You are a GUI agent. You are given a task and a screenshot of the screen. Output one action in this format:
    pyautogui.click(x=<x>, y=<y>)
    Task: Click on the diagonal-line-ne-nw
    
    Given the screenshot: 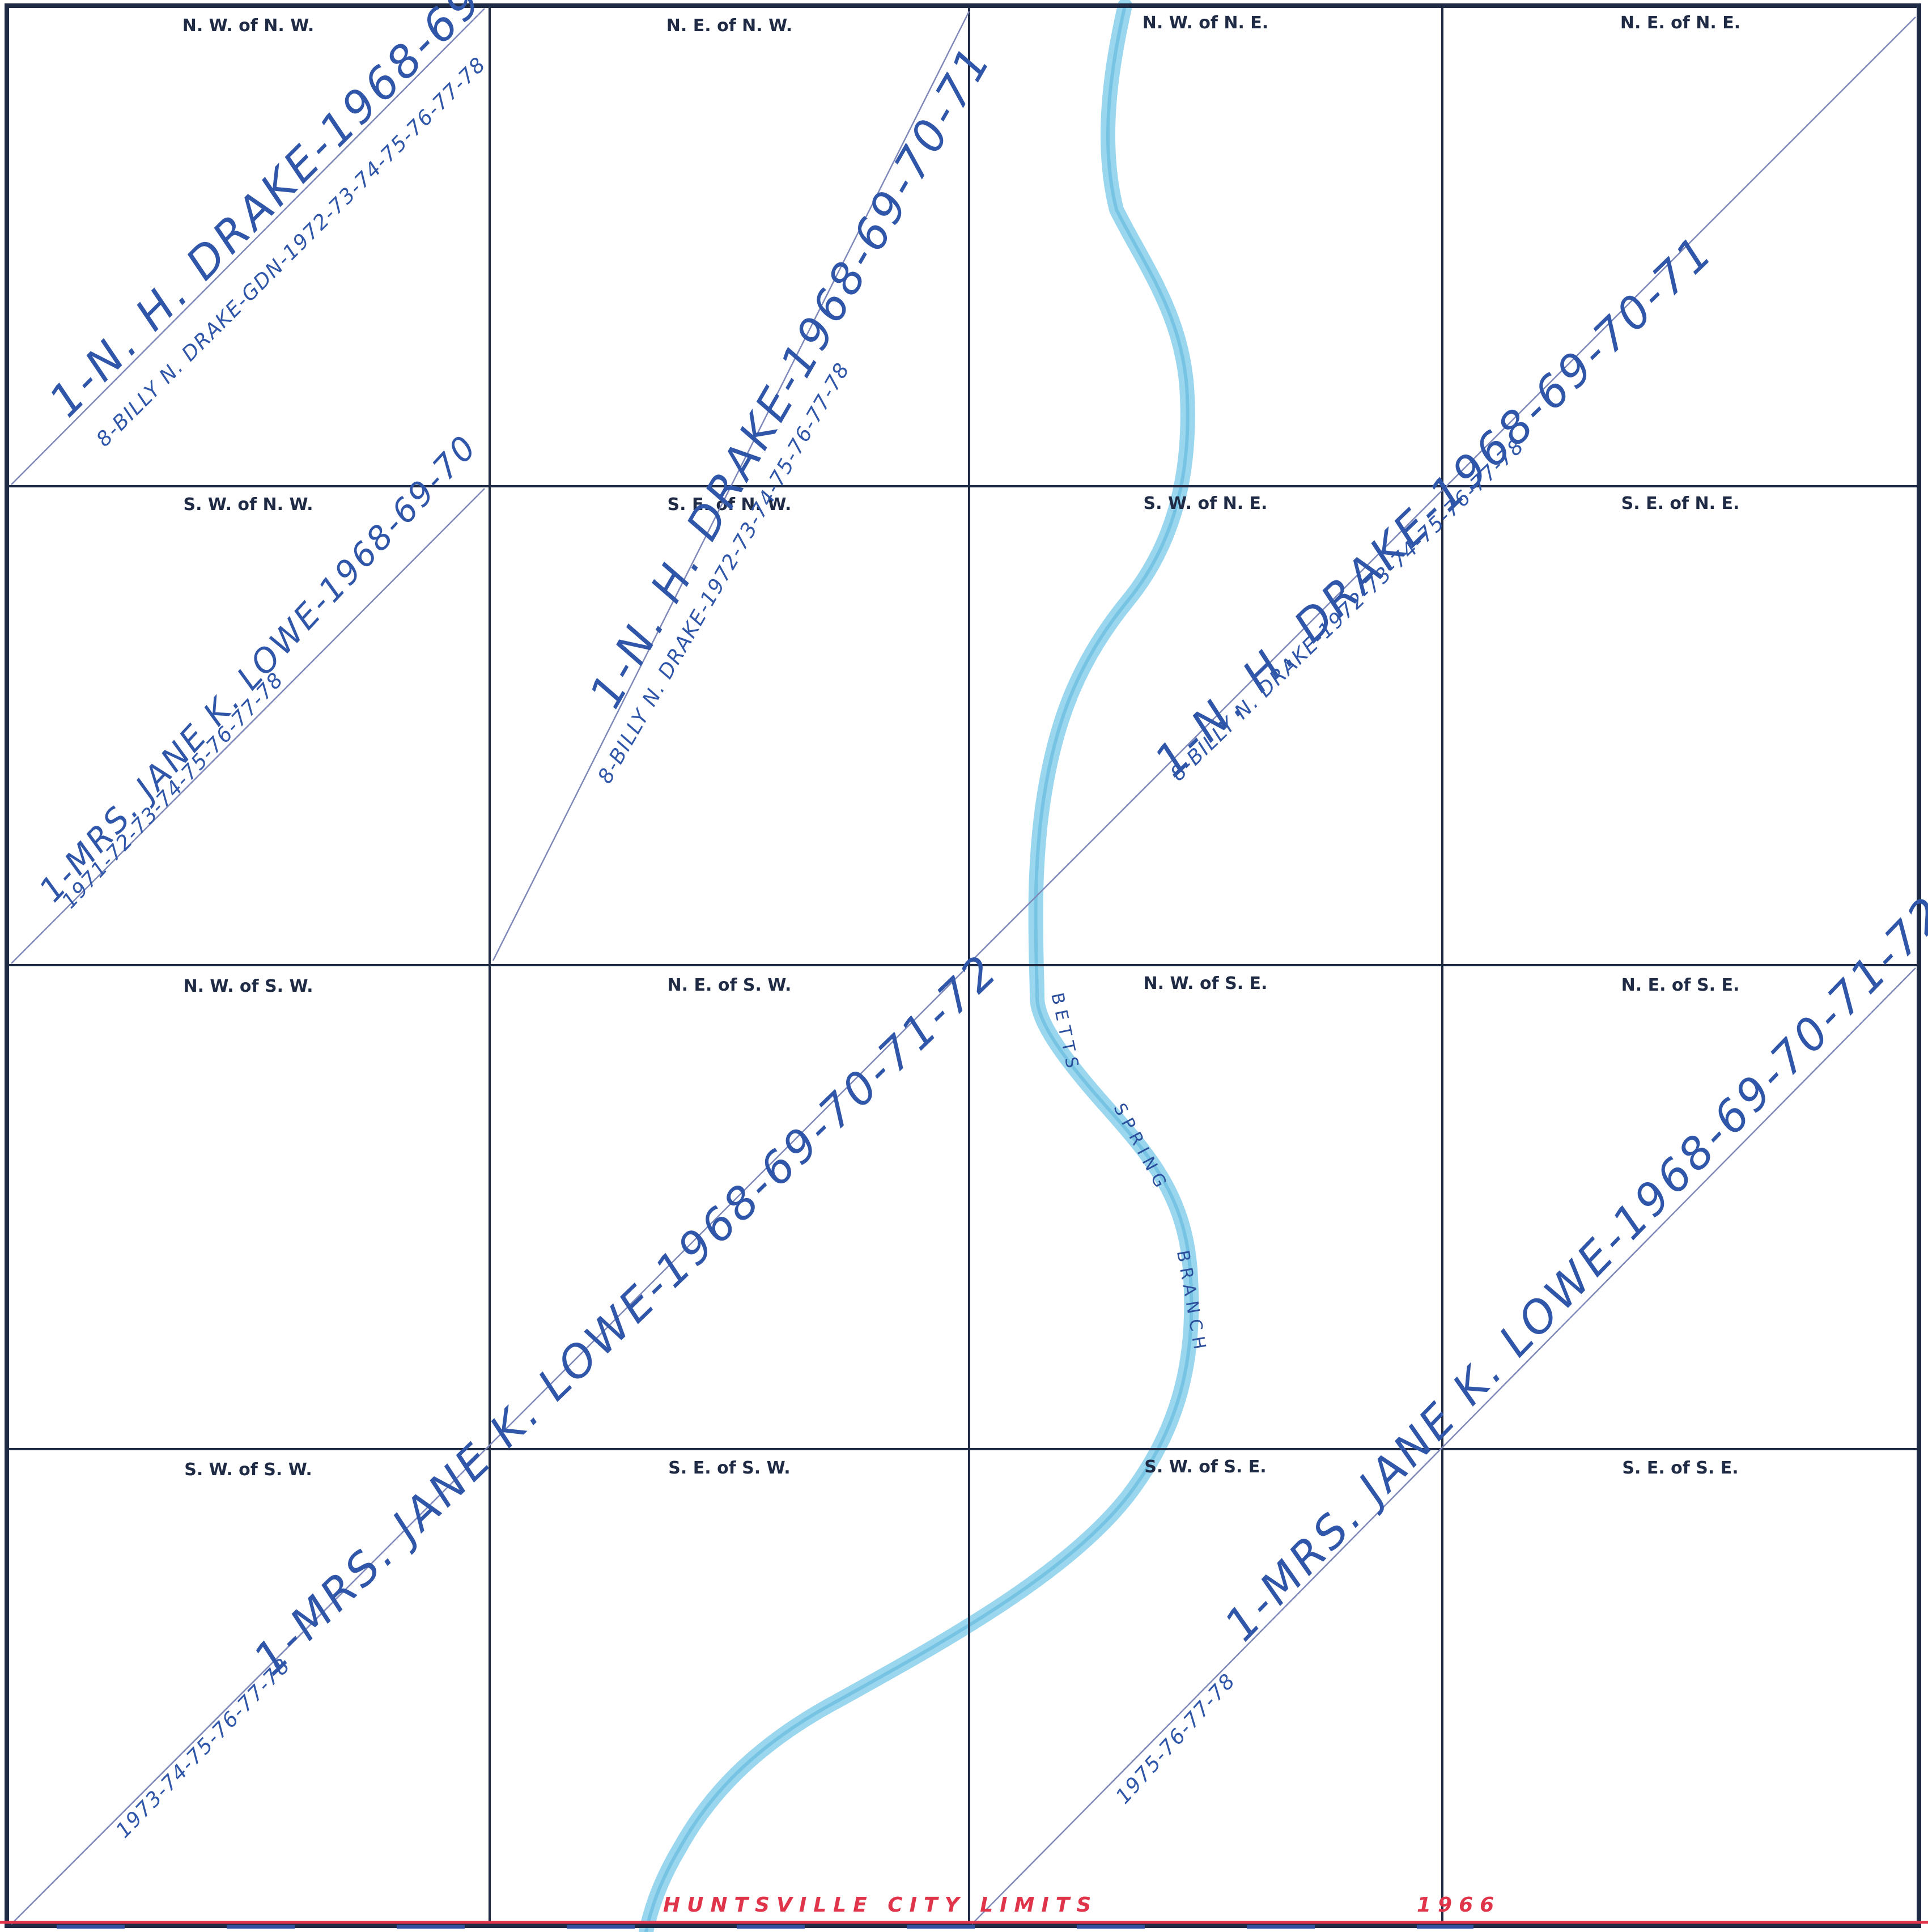 What is the action you would take?
    pyautogui.click(x=731, y=486)
    